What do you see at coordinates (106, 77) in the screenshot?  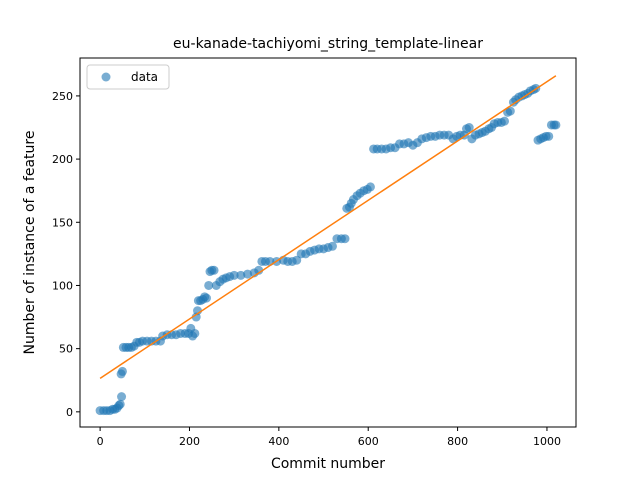 I see `legend-marker-data` at bounding box center [106, 77].